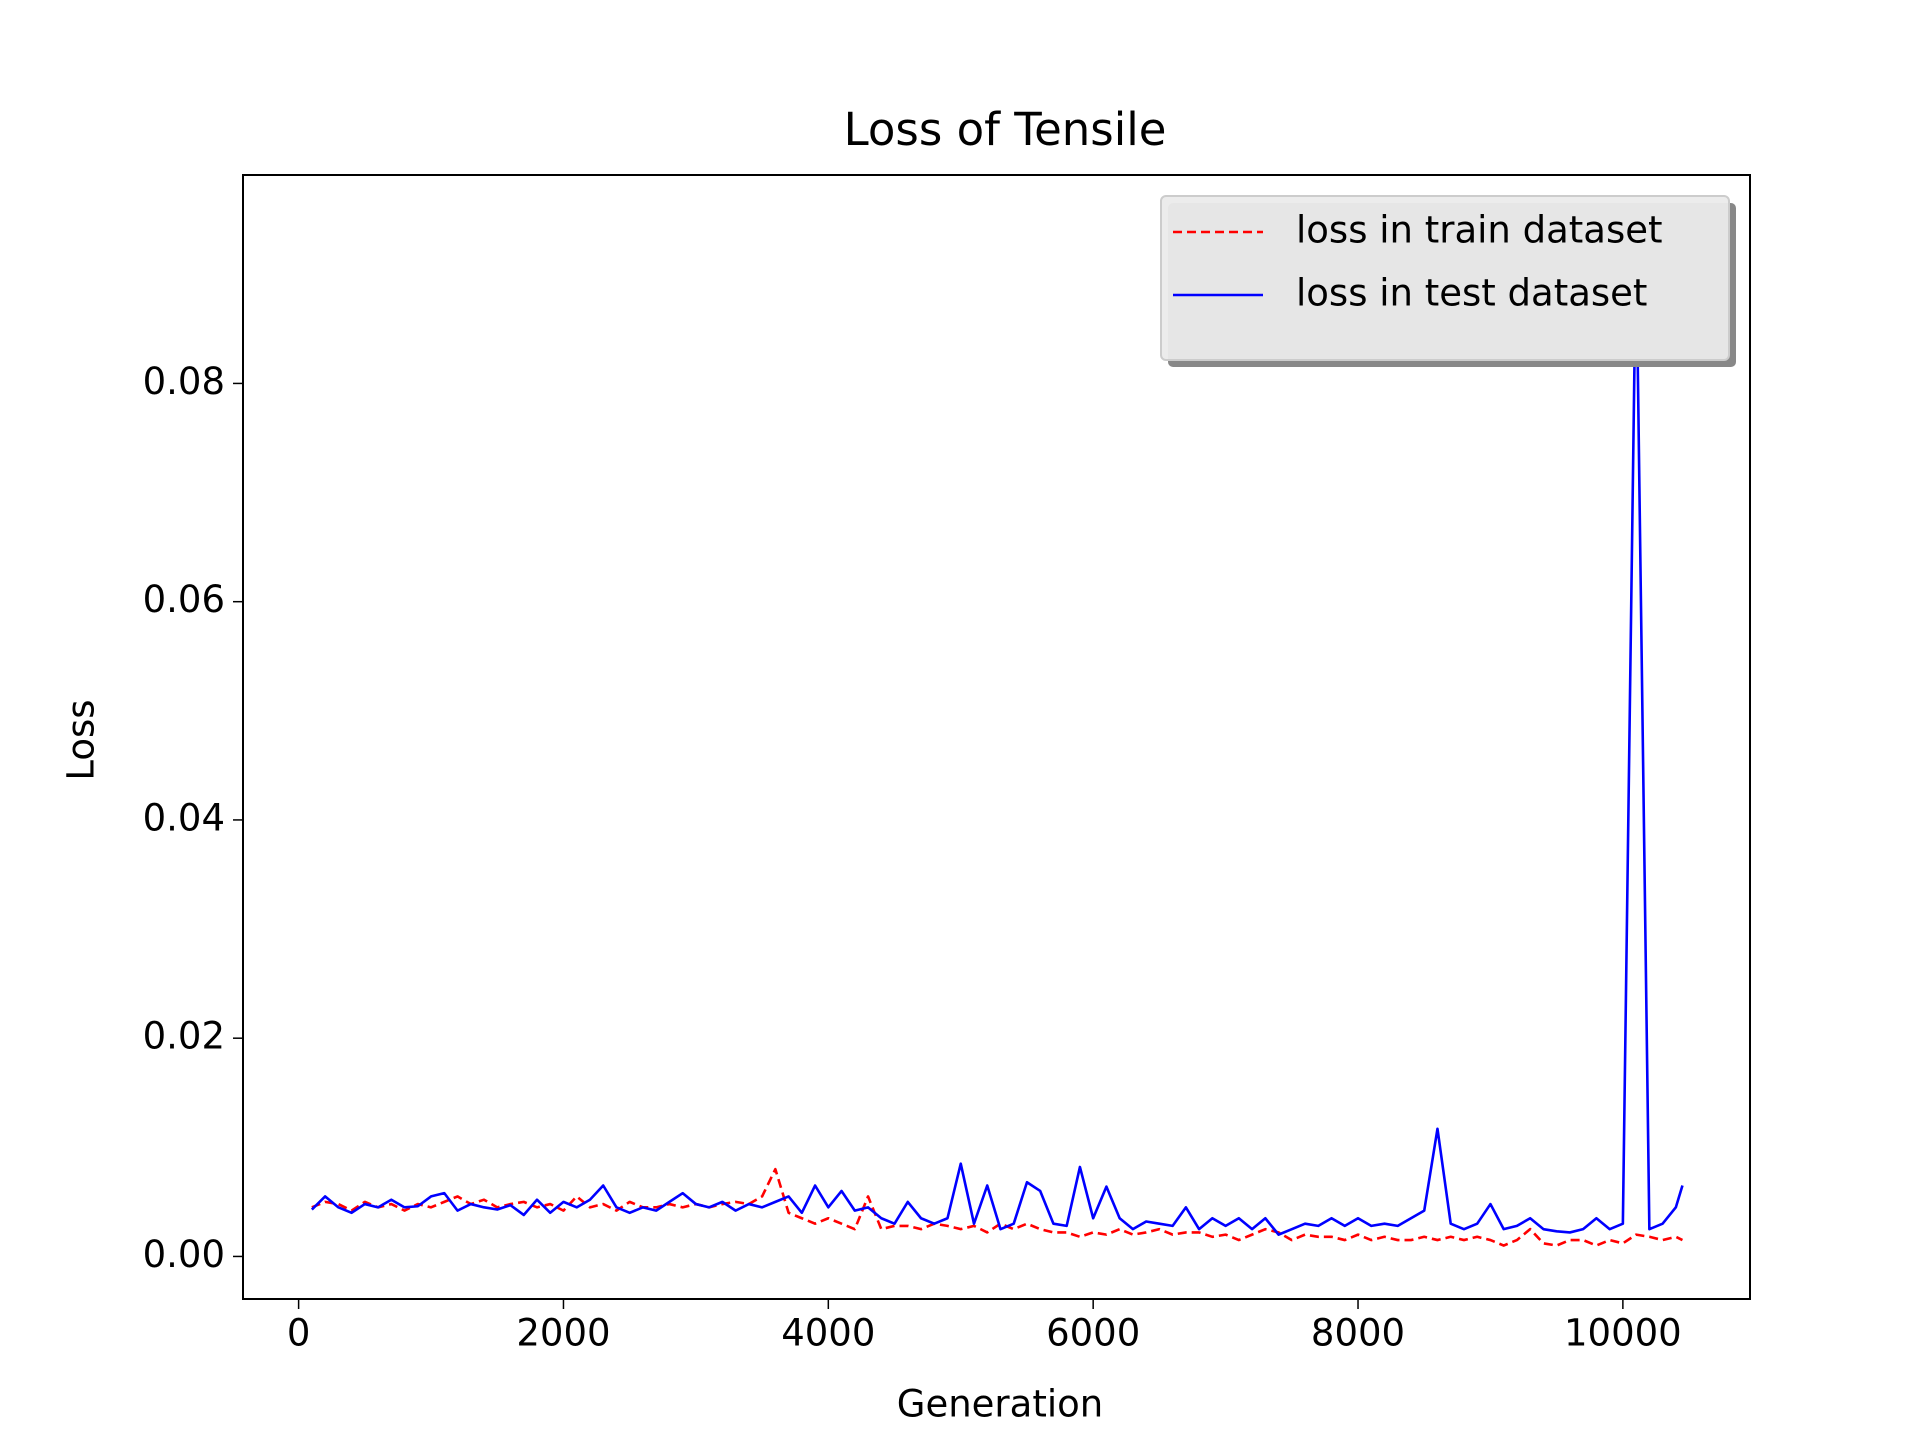  Describe the element at coordinates (1358, 1333) in the screenshot. I see `x-tick-label: 8000` at that location.